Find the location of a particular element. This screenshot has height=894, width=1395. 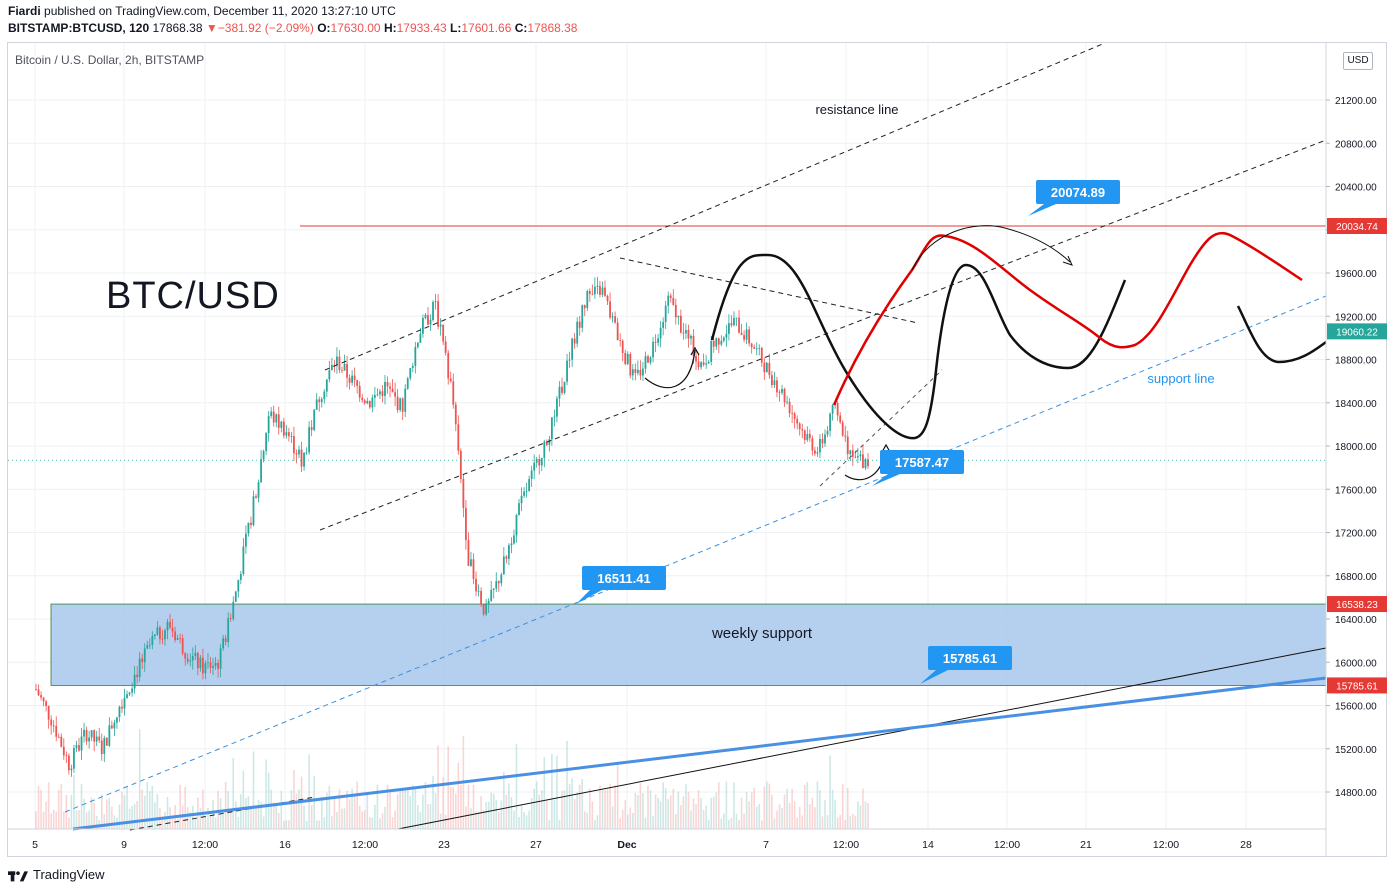

author-name: Fiardi is located at coordinates (24, 11).